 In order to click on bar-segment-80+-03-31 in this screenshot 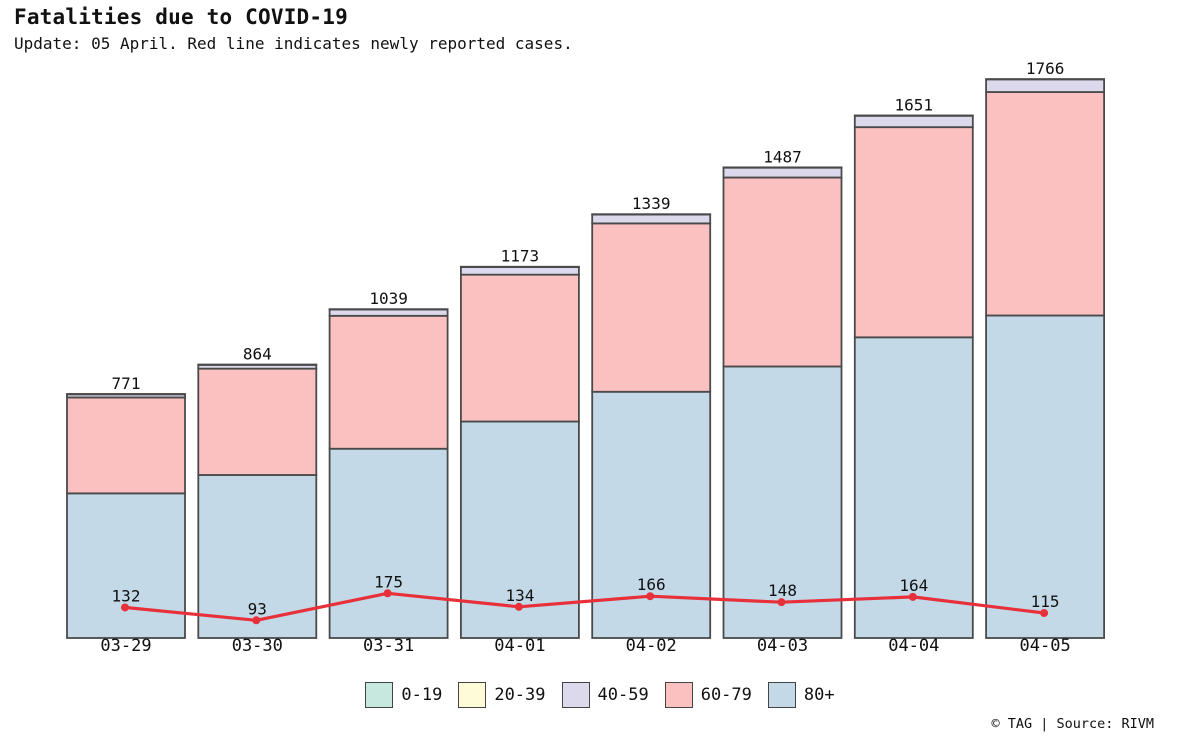, I will do `click(388, 543)`.